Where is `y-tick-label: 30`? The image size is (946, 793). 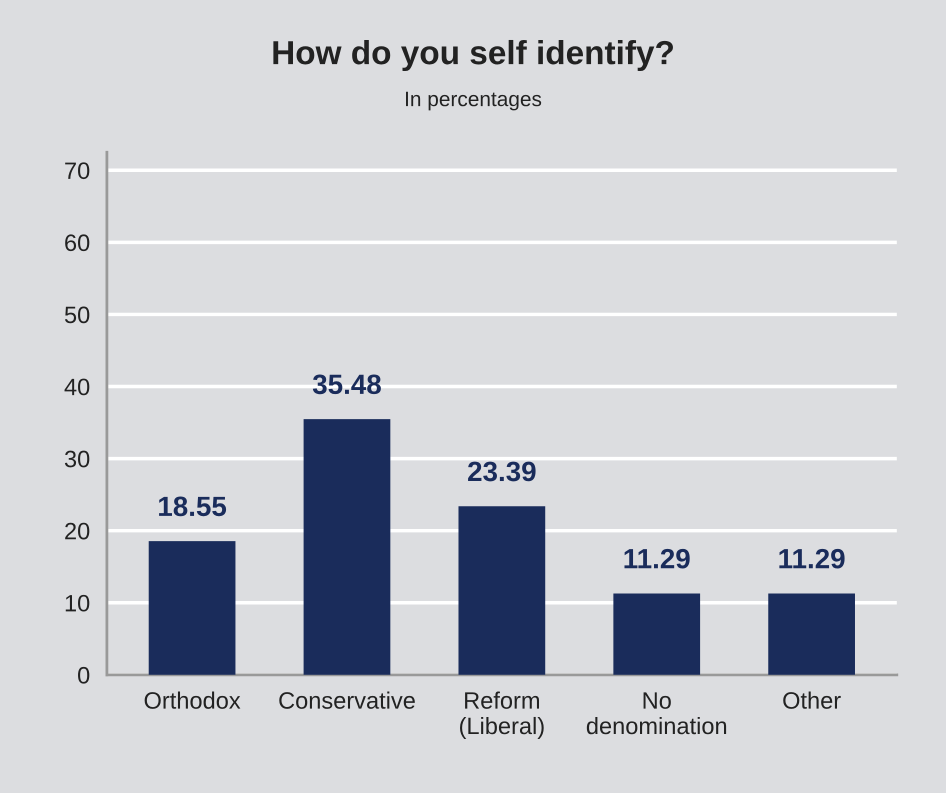
y-tick-label: 30 is located at coordinates (77, 459).